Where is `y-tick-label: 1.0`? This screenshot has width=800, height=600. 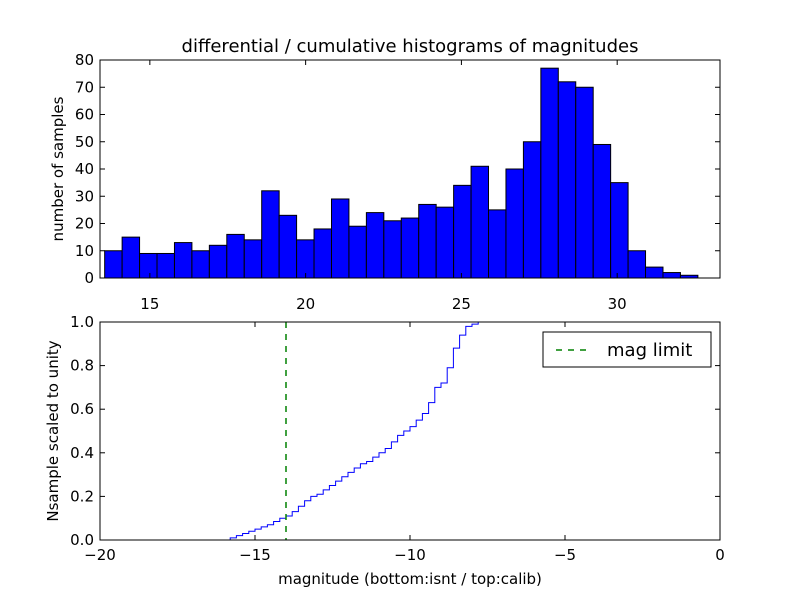
y-tick-label: 1.0 is located at coordinates (82, 322).